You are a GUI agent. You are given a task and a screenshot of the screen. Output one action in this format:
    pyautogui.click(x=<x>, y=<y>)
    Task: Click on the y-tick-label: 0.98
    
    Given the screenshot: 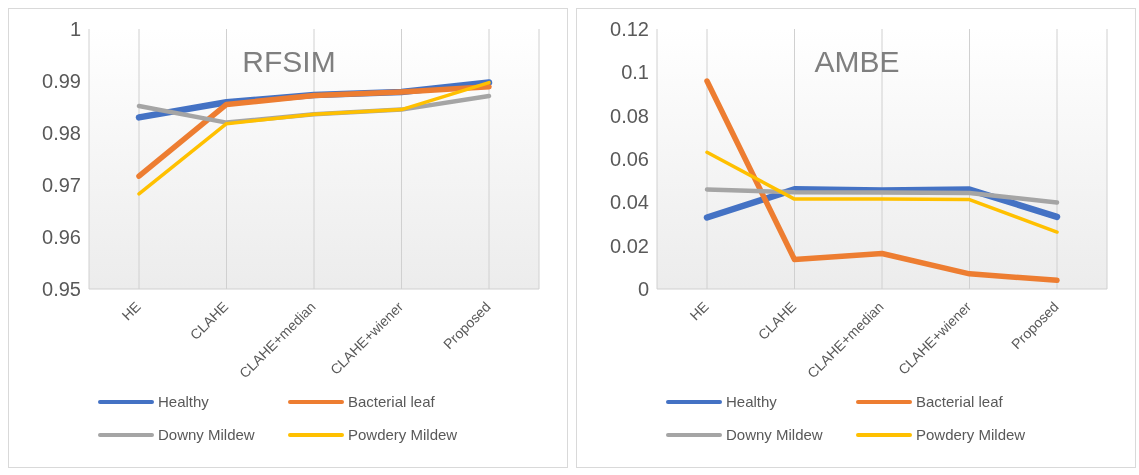 What is the action you would take?
    pyautogui.click(x=61, y=133)
    